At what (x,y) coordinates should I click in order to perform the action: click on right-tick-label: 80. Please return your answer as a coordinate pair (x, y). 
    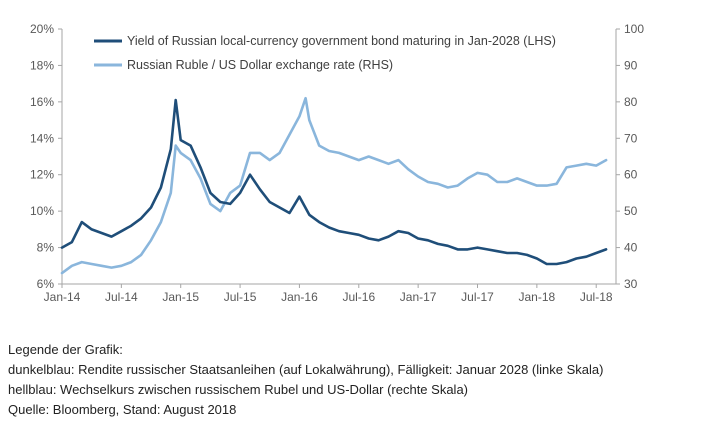
    Looking at the image, I should click on (631, 102).